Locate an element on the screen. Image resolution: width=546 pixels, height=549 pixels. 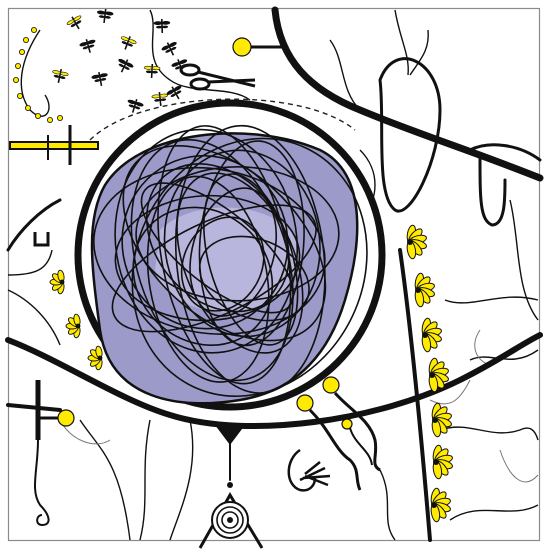
spiral-hook is located at coordinates (42, 483).